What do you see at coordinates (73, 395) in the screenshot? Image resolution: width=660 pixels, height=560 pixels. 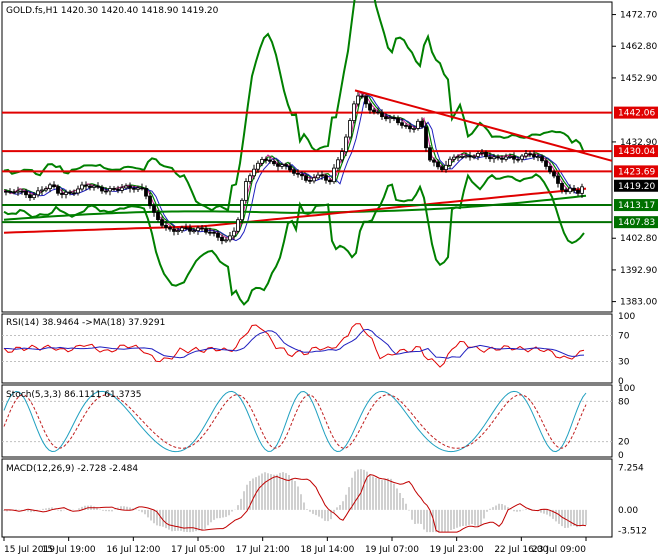 I see `stoch-header: Stoch(5,3,3) 86.1111 61.3735` at bounding box center [73, 395].